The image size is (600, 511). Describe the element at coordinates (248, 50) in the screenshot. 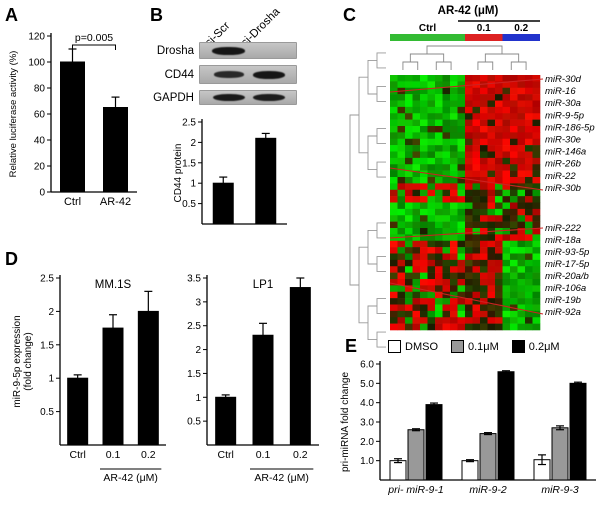

I see `blot-strip-drosha` at that location.